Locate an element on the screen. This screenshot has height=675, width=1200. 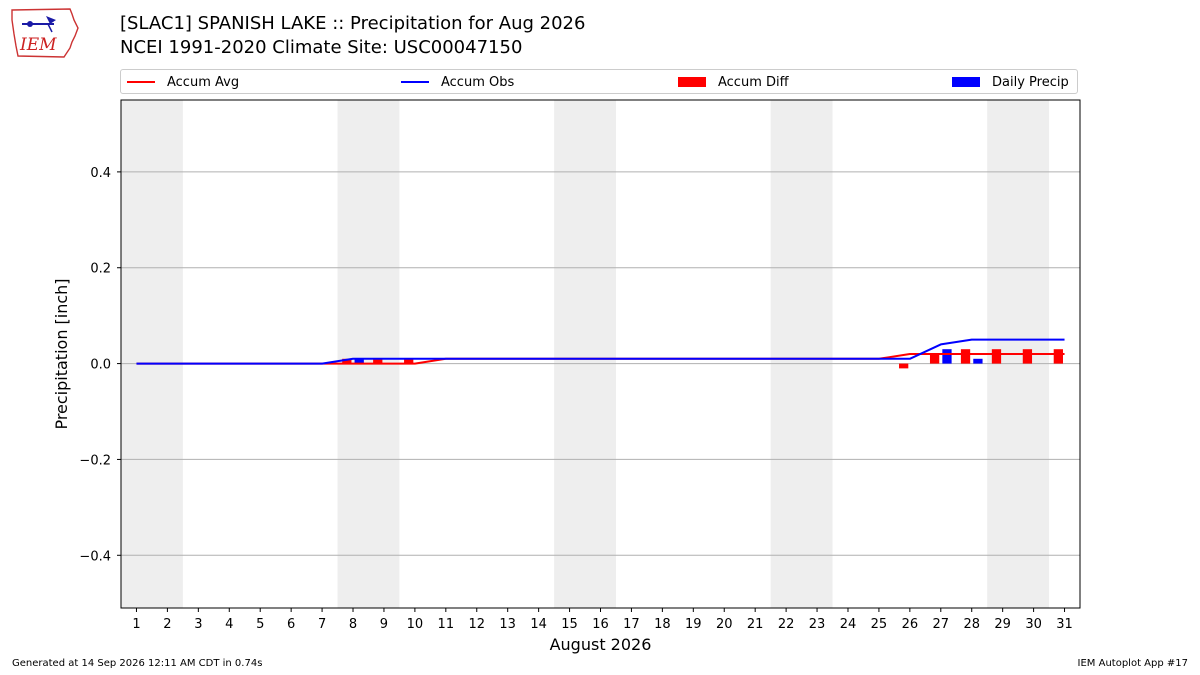
x-tick-label: 29 is located at coordinates (1002, 624).